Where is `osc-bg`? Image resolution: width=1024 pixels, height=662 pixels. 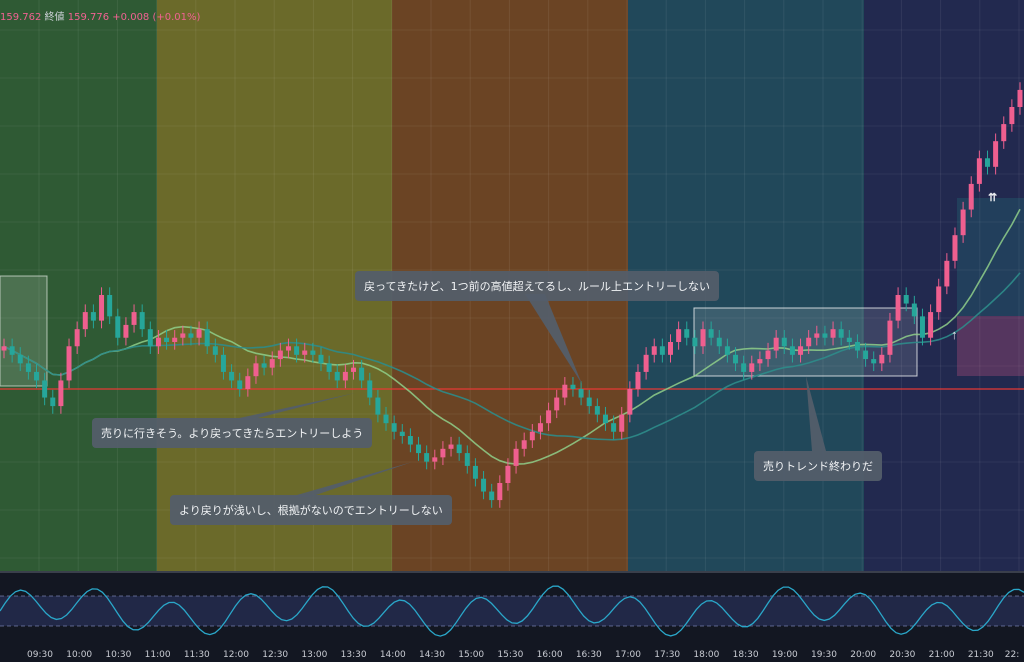
osc-bg is located at coordinates (512, 610).